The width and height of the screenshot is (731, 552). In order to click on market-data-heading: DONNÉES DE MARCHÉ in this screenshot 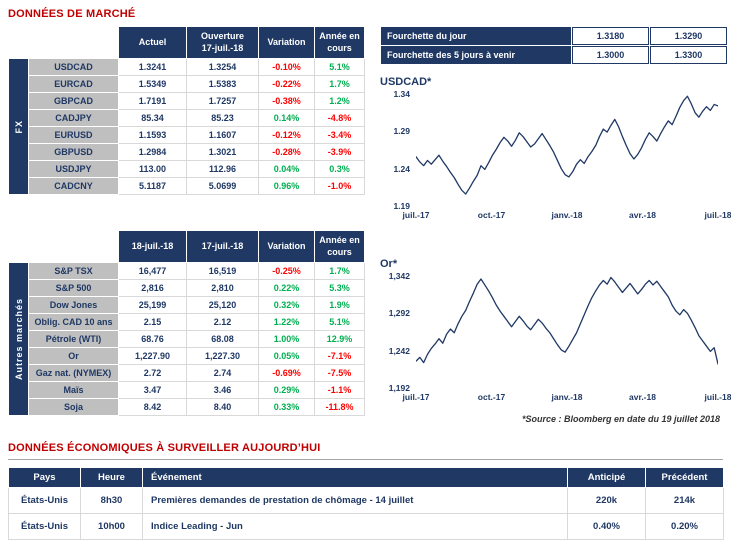, I will do `click(72, 14)`.